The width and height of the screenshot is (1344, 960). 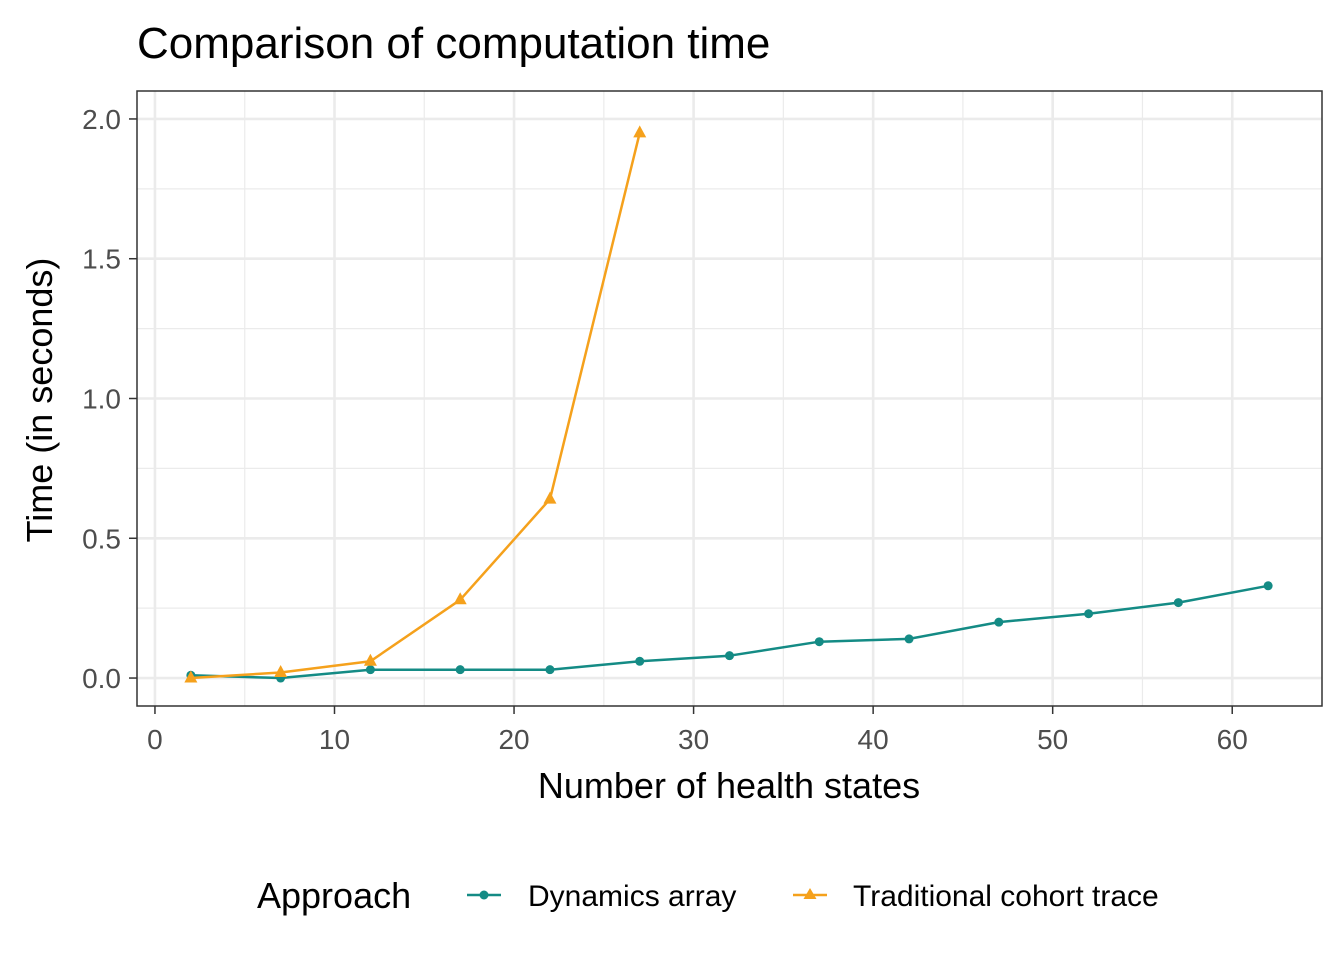 I want to click on x-axis-title: Number of health states, so click(x=729, y=785).